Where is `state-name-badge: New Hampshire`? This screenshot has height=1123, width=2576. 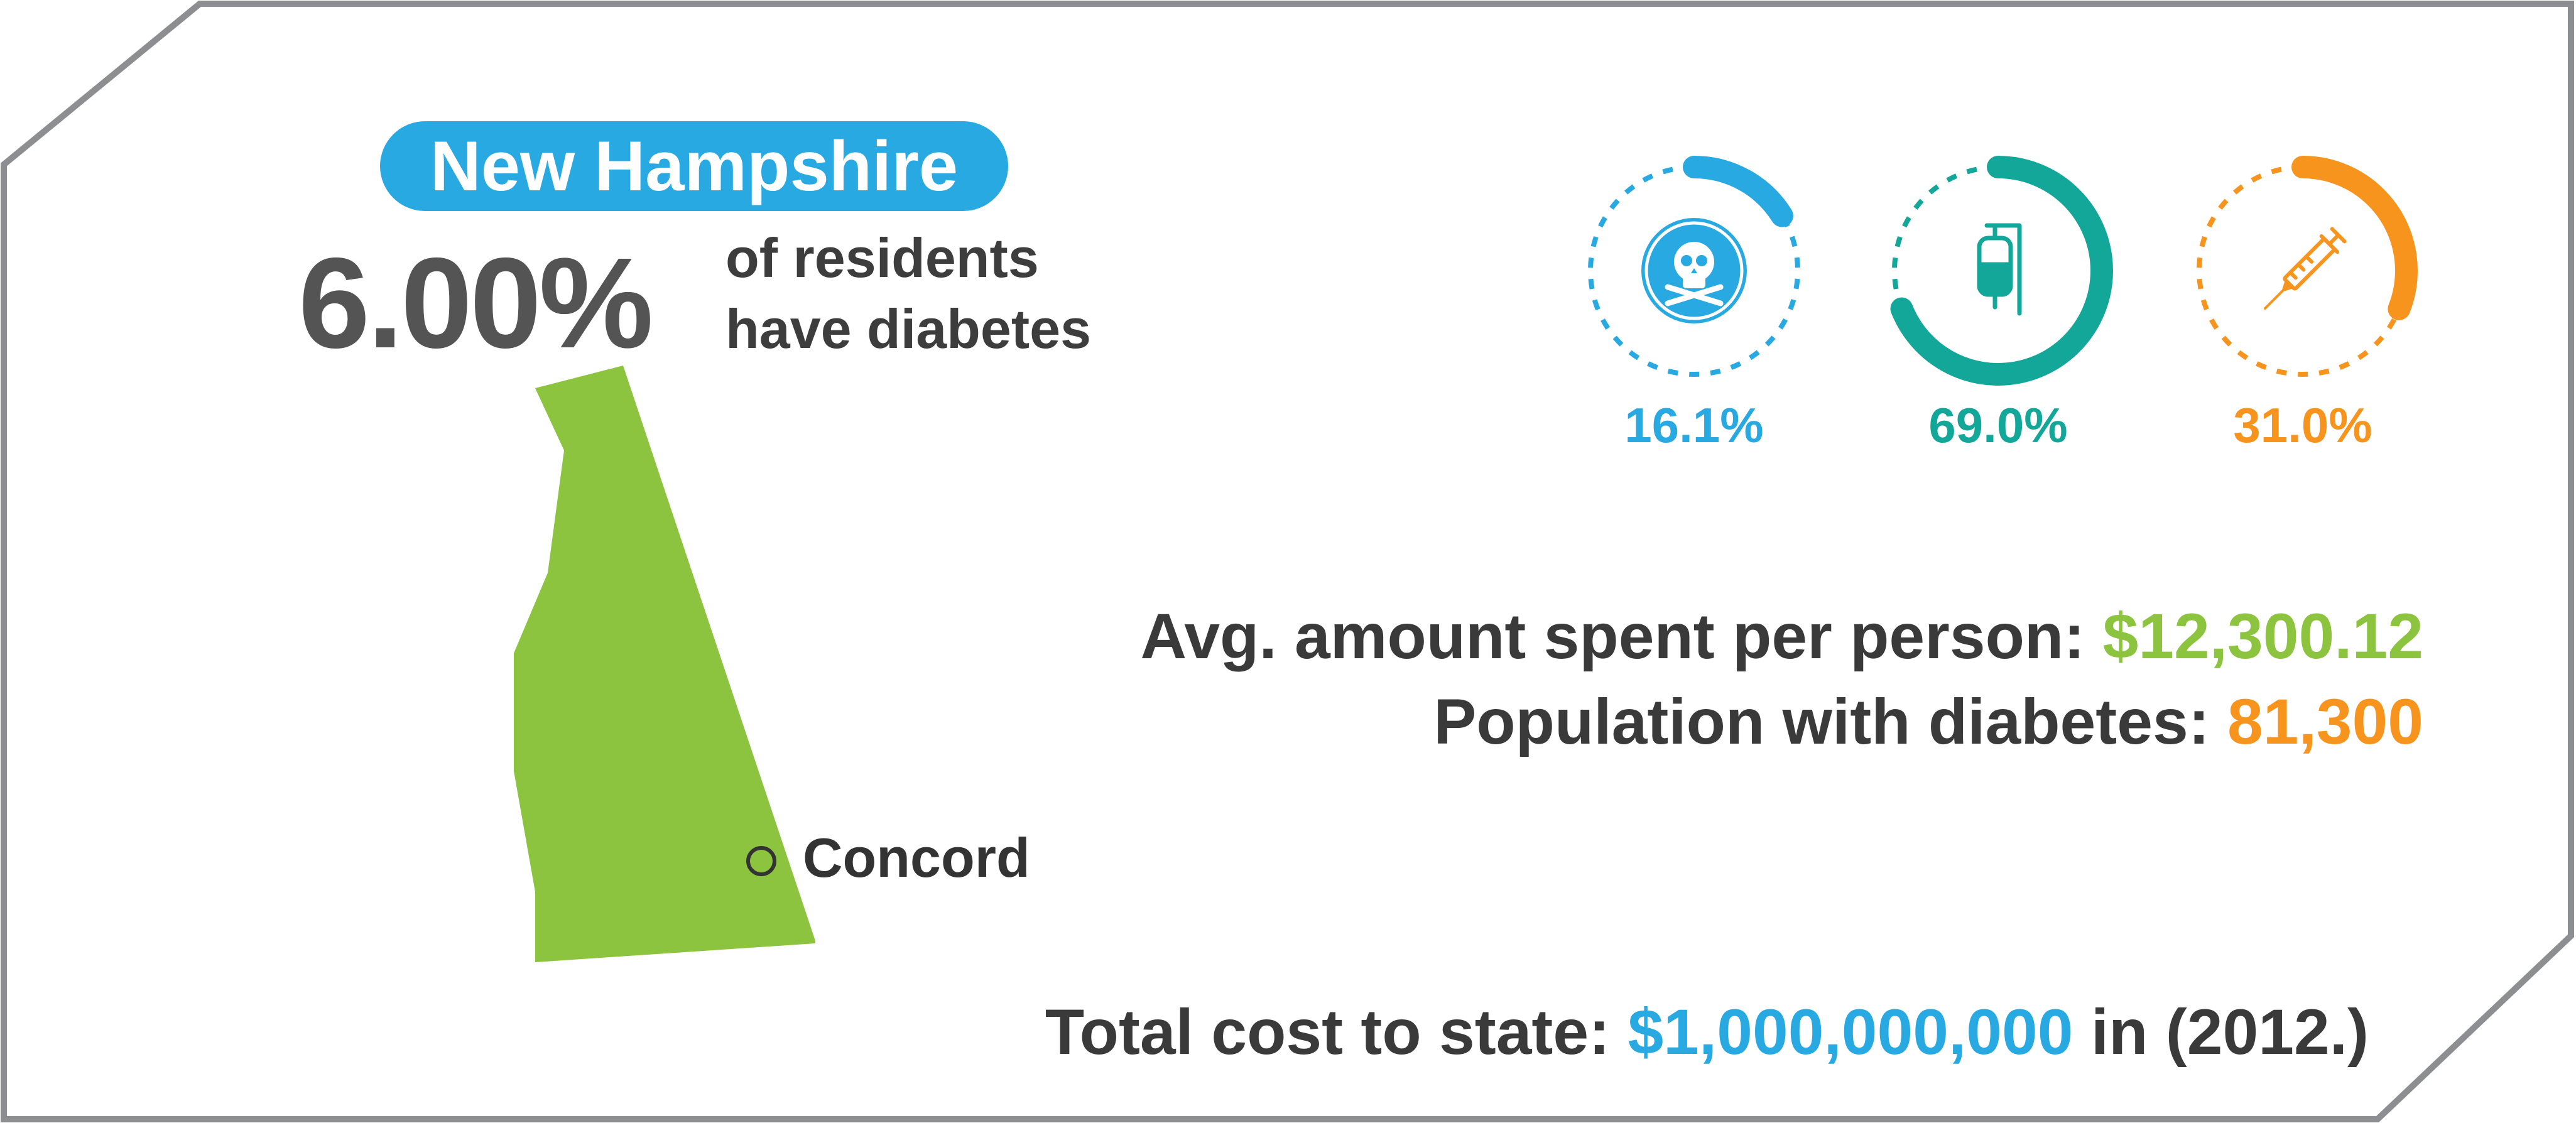 state-name-badge: New Hampshire is located at coordinates (694, 166).